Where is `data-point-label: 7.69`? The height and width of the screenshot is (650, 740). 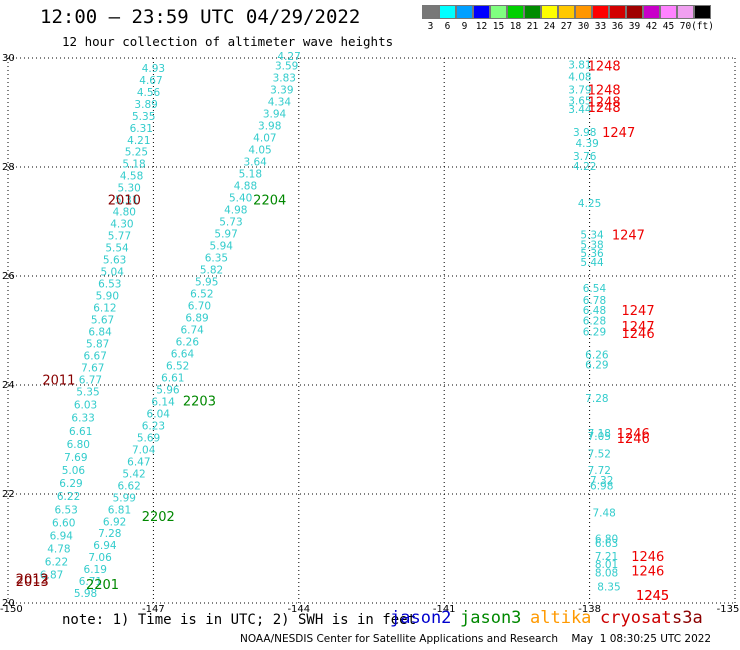 data-point-label: 7.69 is located at coordinates (75, 458).